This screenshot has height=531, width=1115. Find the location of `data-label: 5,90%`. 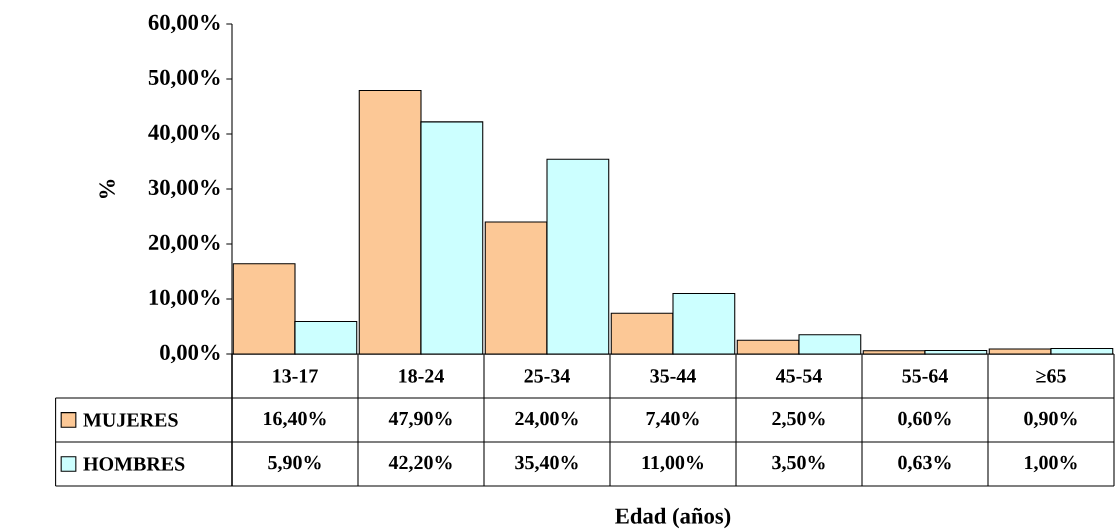

data-label: 5,90% is located at coordinates (294, 464).